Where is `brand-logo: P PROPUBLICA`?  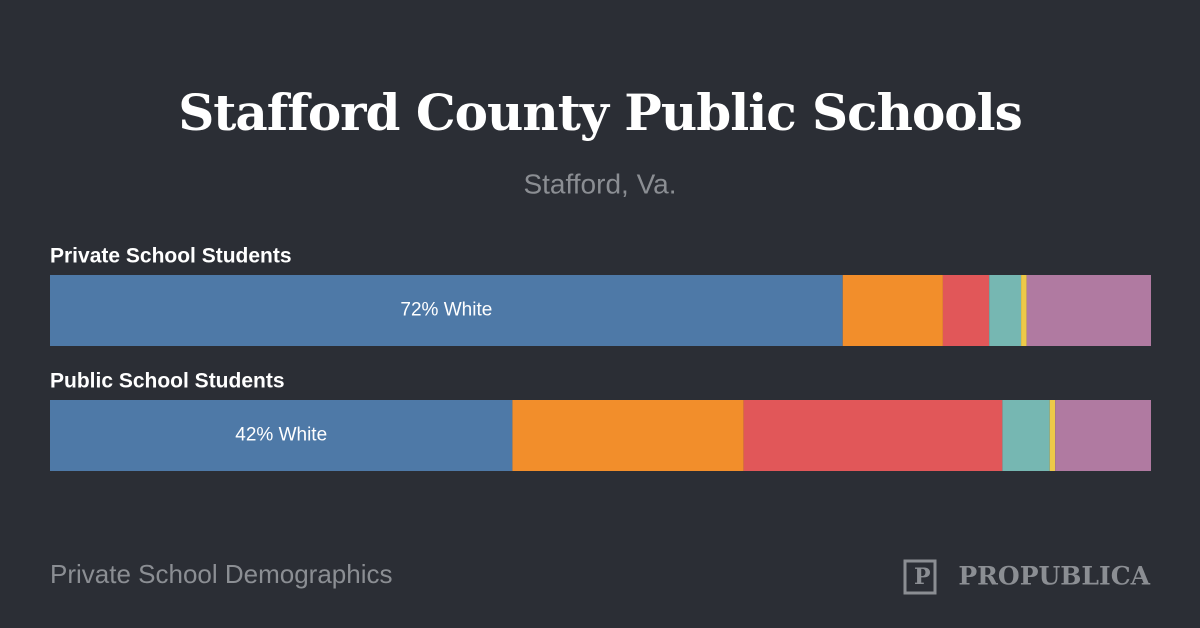
brand-logo: P PROPUBLICA is located at coordinates (1027, 577).